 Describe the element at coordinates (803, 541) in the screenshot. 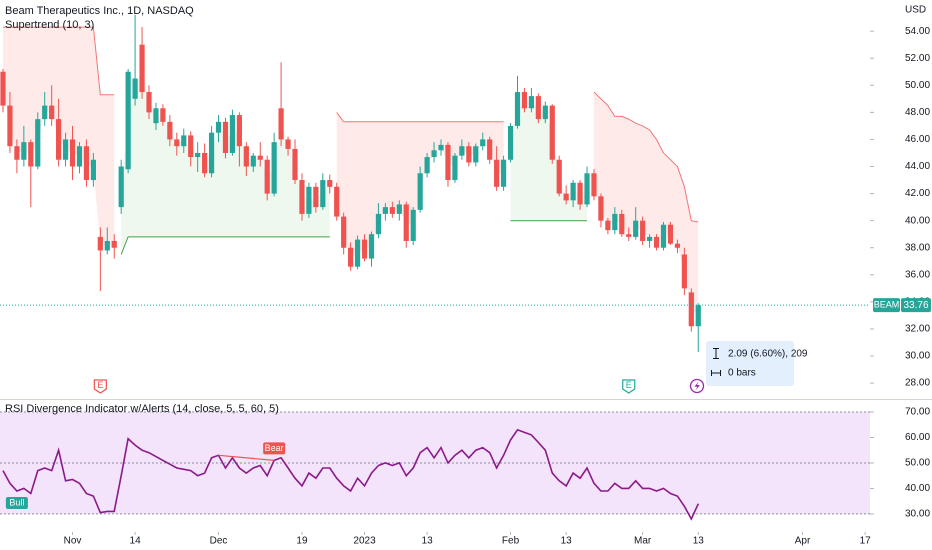

I see `x-tick-label: Apr` at that location.